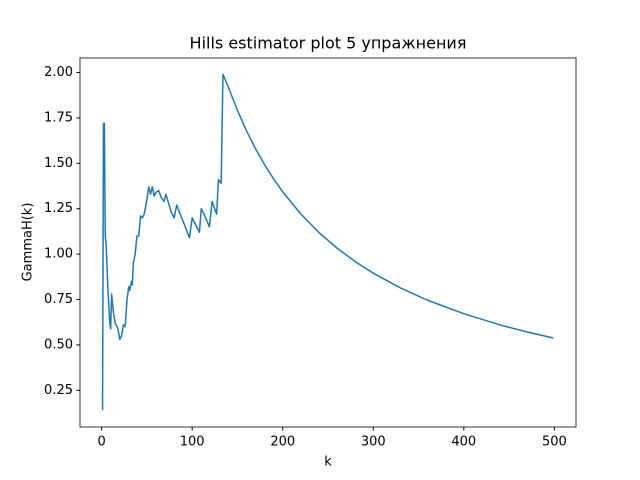  What do you see at coordinates (58, 208) in the screenshot?
I see `y-tick-label: 1.25` at bounding box center [58, 208].